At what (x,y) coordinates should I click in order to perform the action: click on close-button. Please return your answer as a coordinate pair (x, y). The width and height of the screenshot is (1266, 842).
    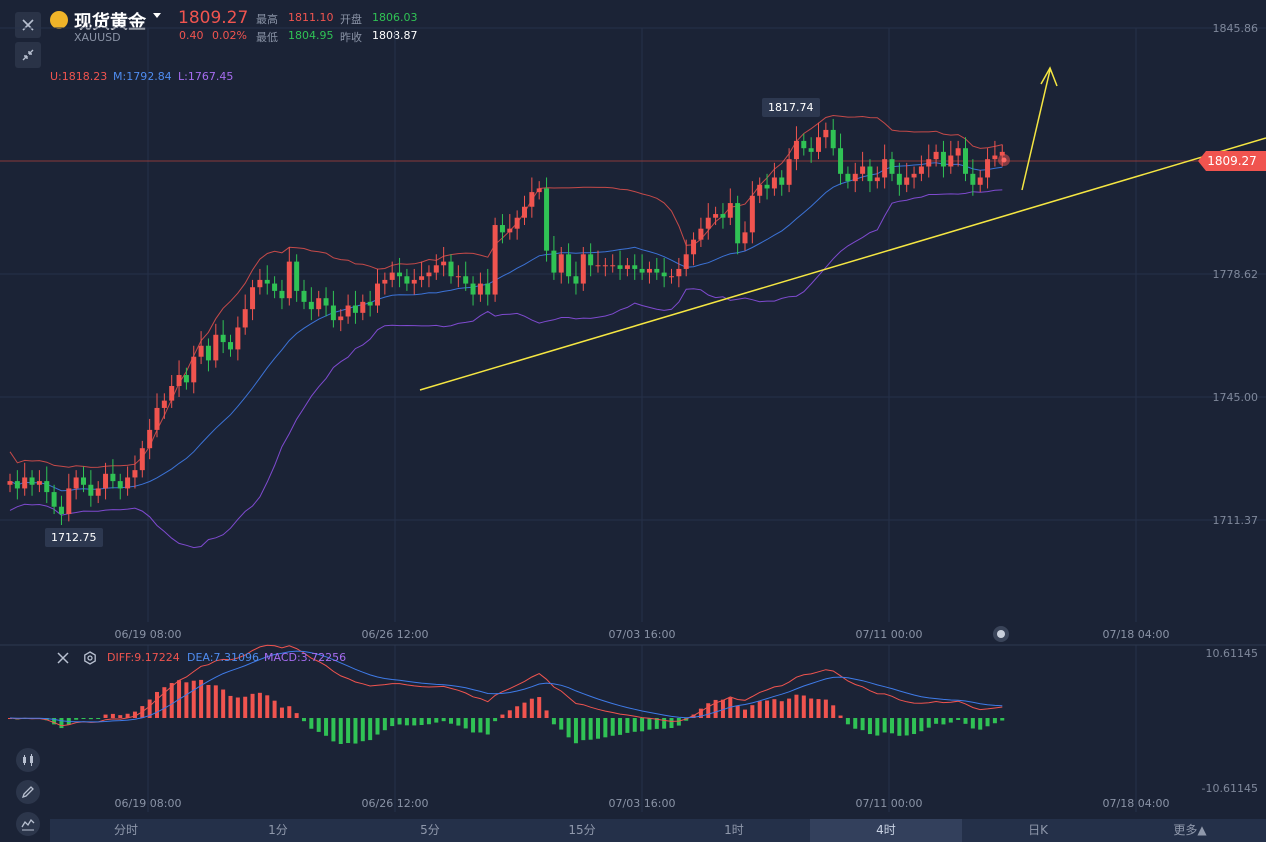
    Looking at the image, I should click on (28, 25).